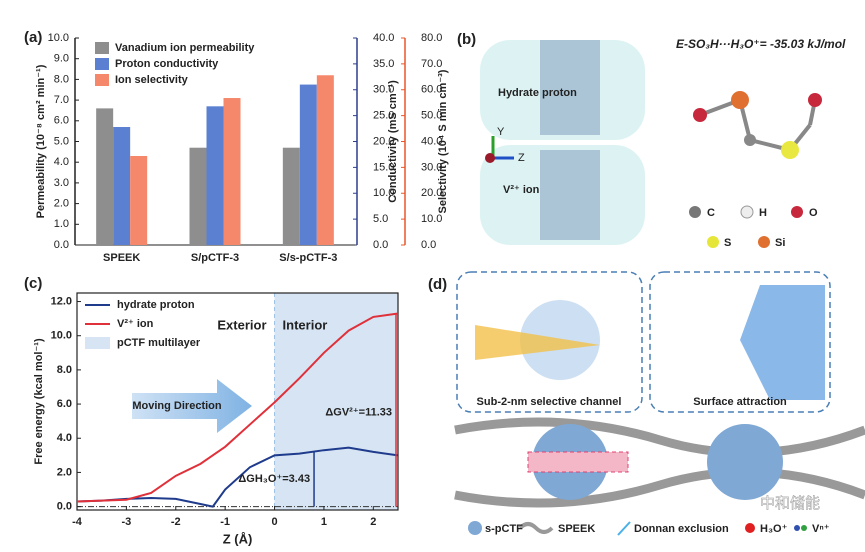 Image resolution: width=865 pixels, height=552 pixels. I want to click on tick-label: 80.0, so click(431, 38).